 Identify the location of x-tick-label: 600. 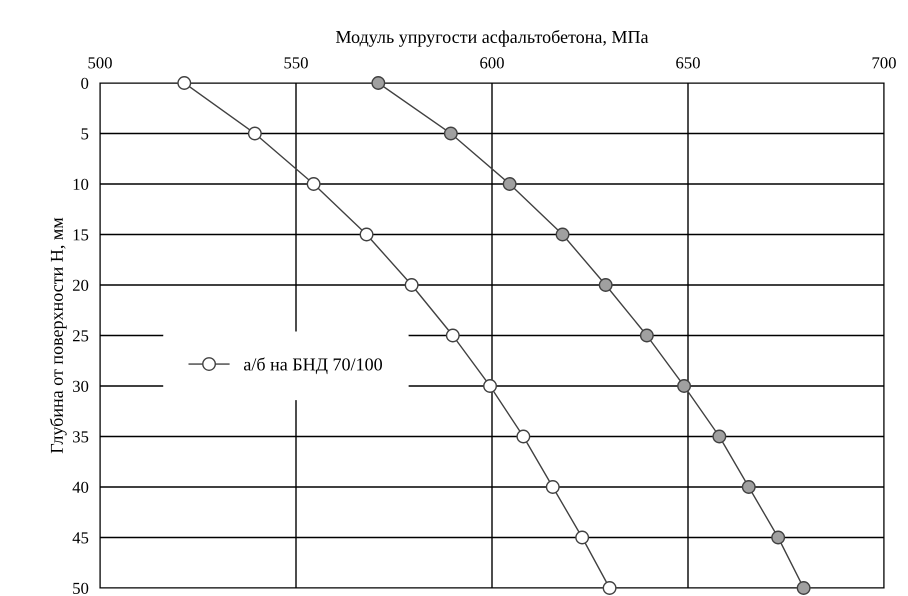
(492, 63).